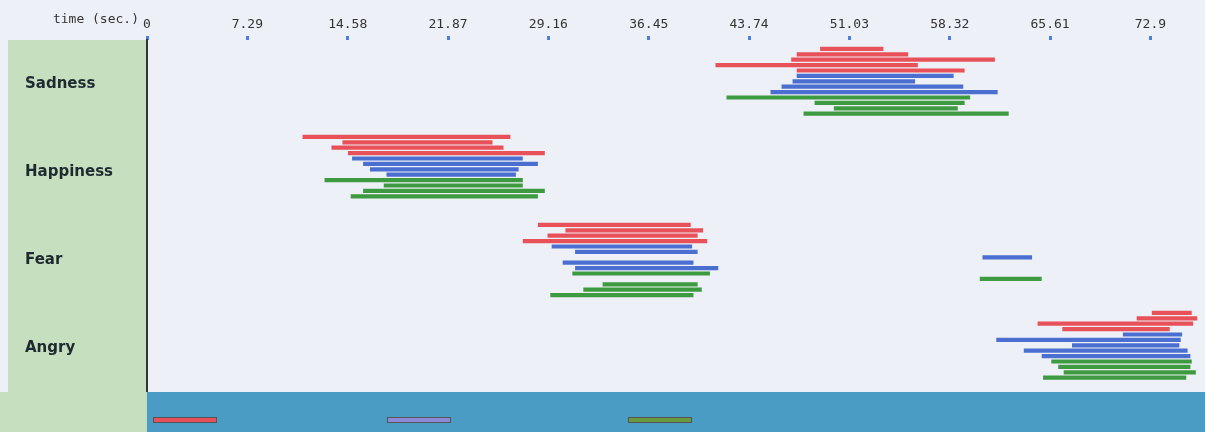 The image size is (1205, 432). I want to click on x-tick-label: 0, so click(147, 23).